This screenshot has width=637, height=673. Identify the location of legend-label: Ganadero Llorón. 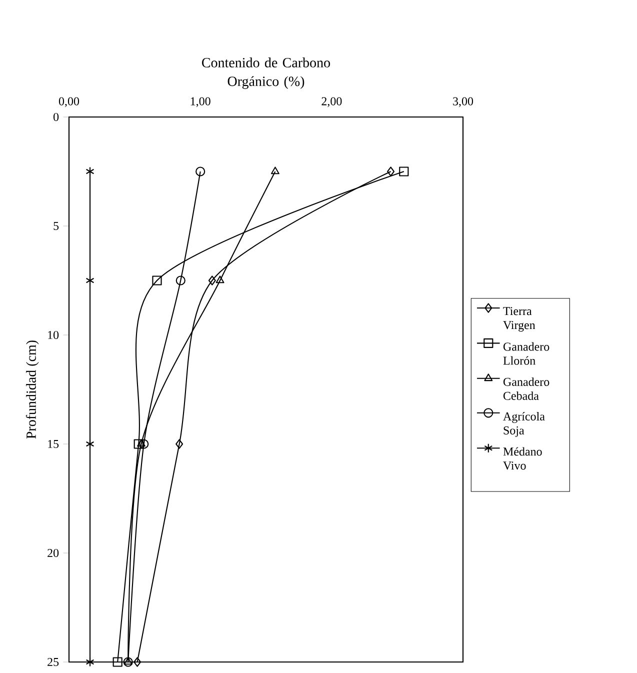
(526, 353).